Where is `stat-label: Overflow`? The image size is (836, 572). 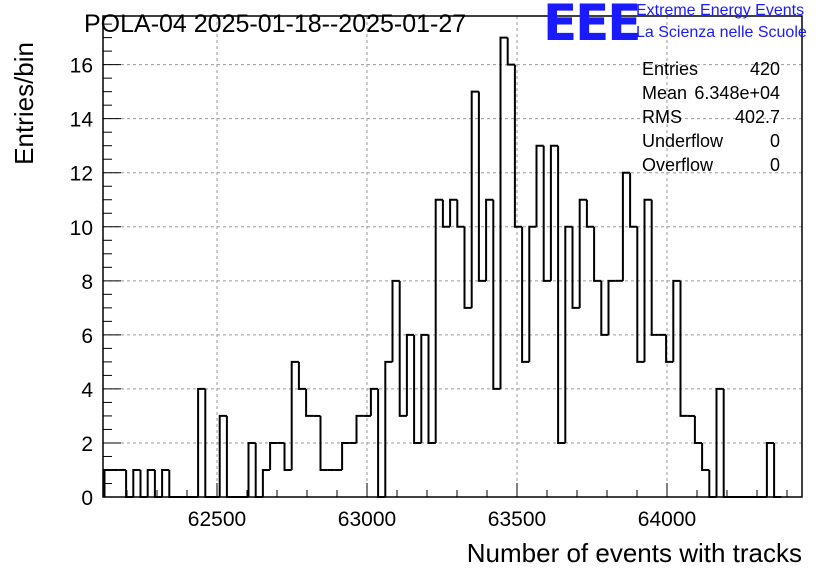 stat-label: Overflow is located at coordinates (678, 165).